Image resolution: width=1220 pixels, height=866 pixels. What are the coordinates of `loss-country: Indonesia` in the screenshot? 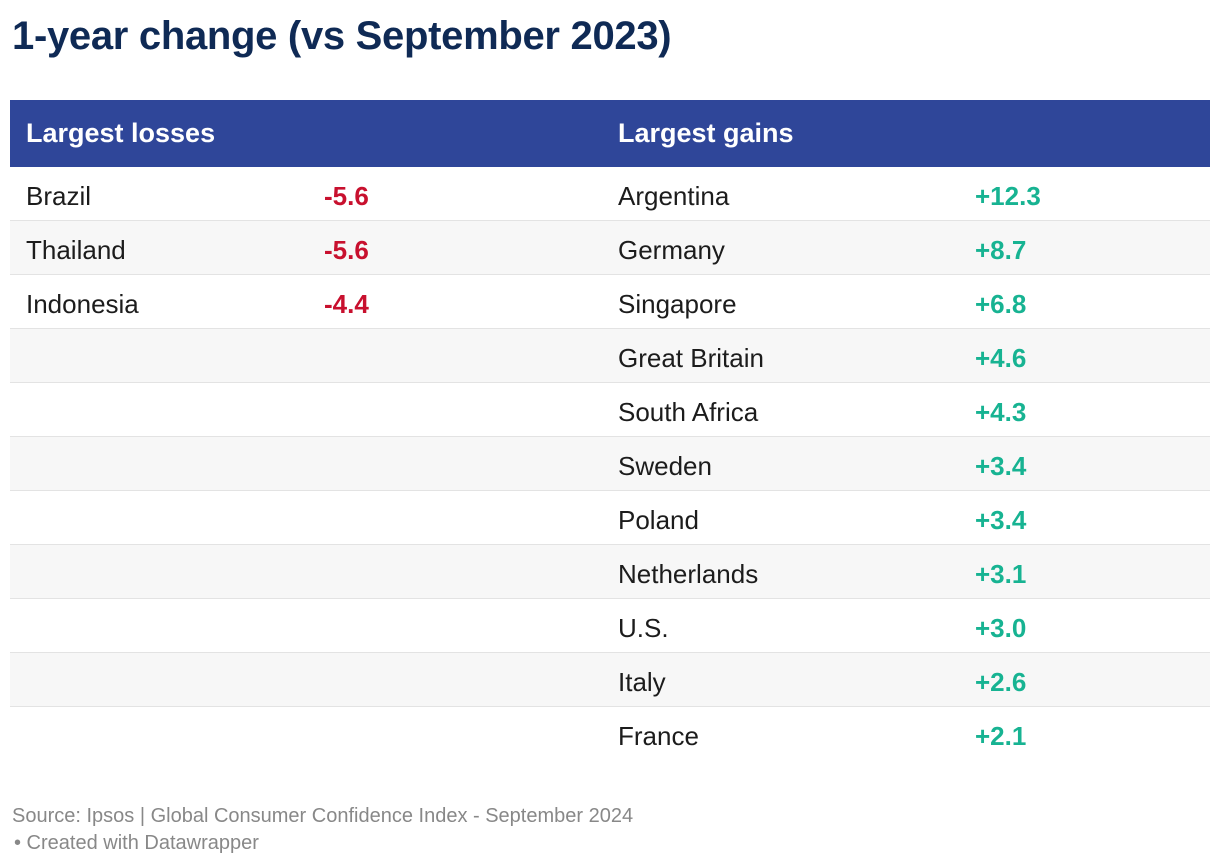 It's located at (82, 304).